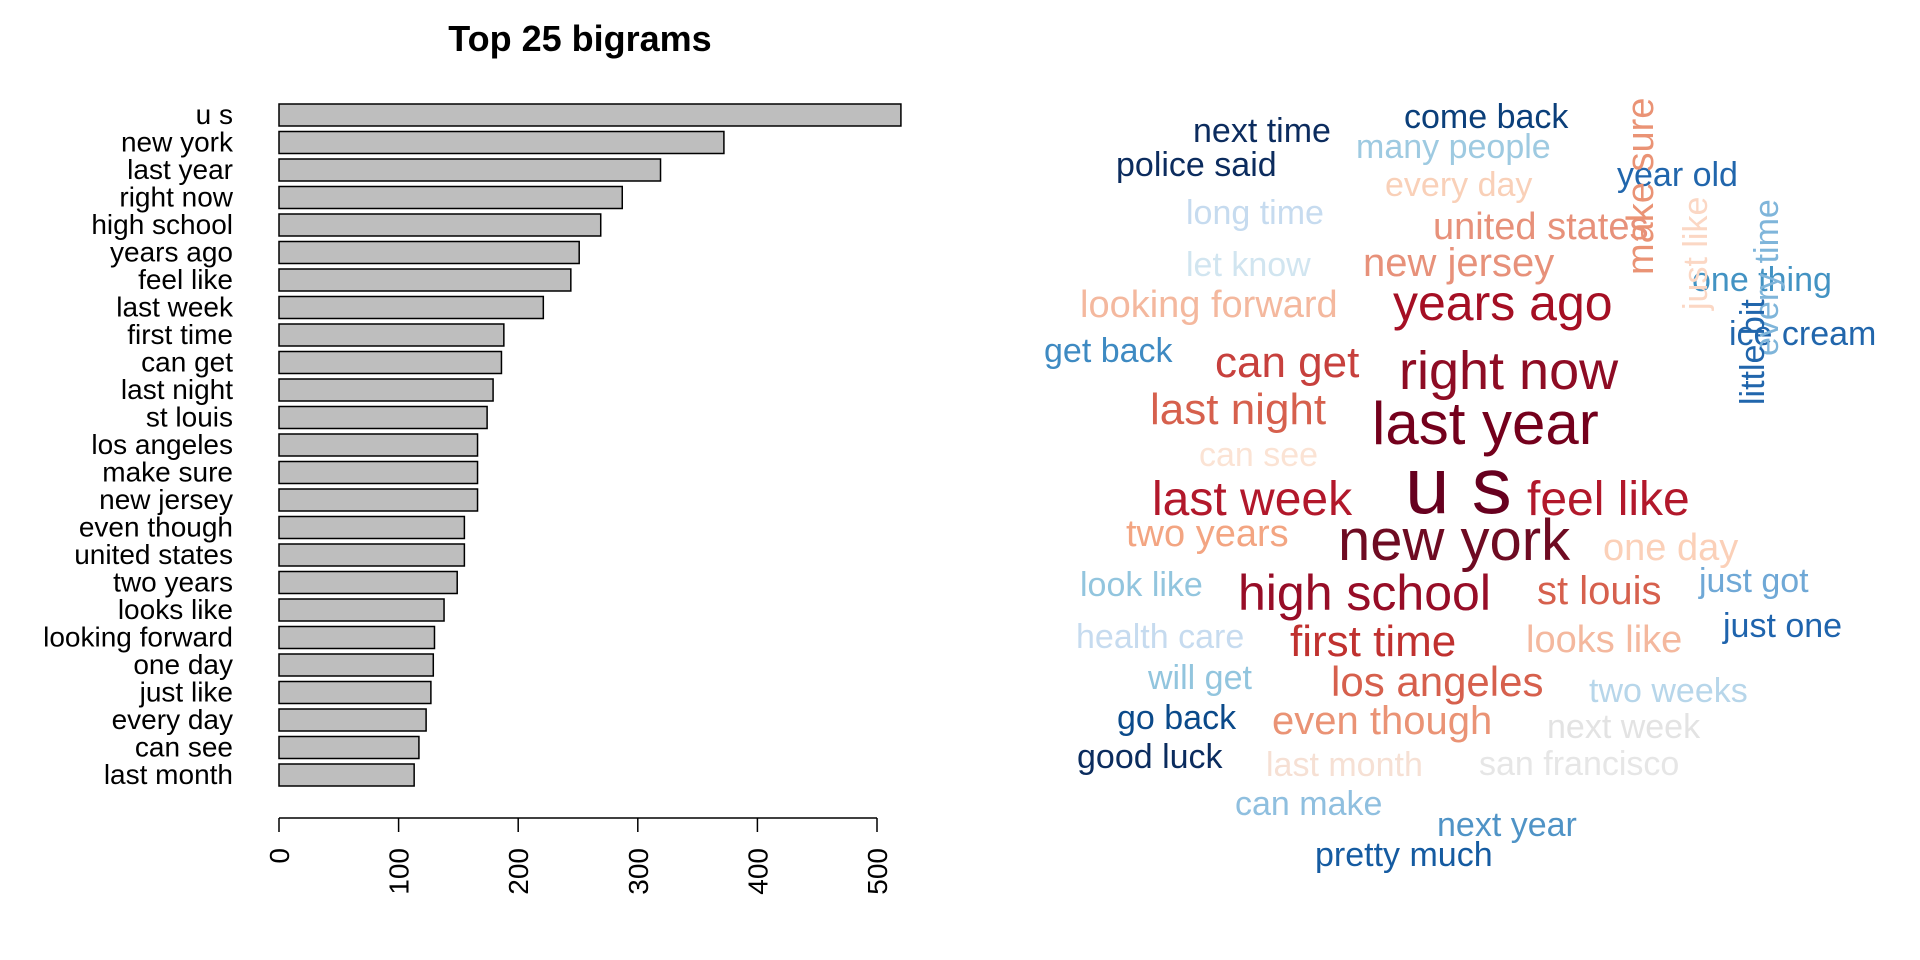  What do you see at coordinates (1762, 280) in the screenshot?
I see `cloud-word: one thing` at bounding box center [1762, 280].